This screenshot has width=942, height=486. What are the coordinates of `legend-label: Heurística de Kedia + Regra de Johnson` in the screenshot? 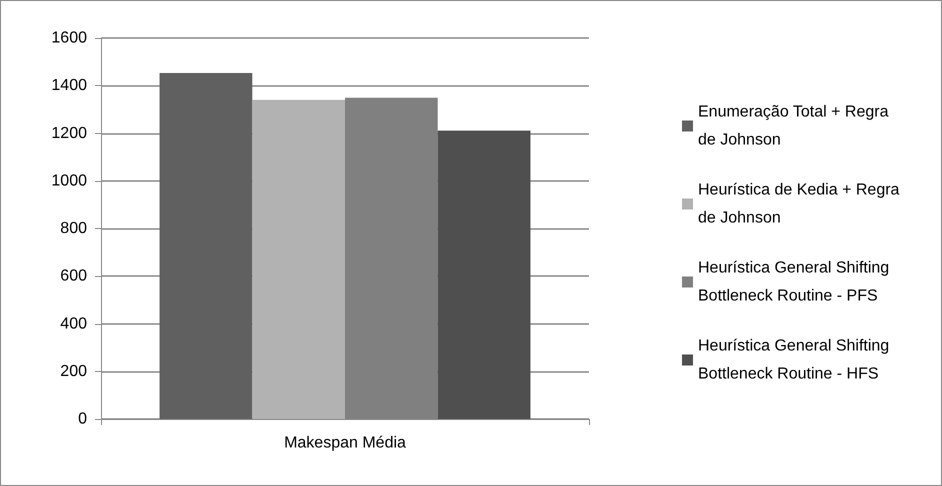 It's located at (801, 204).